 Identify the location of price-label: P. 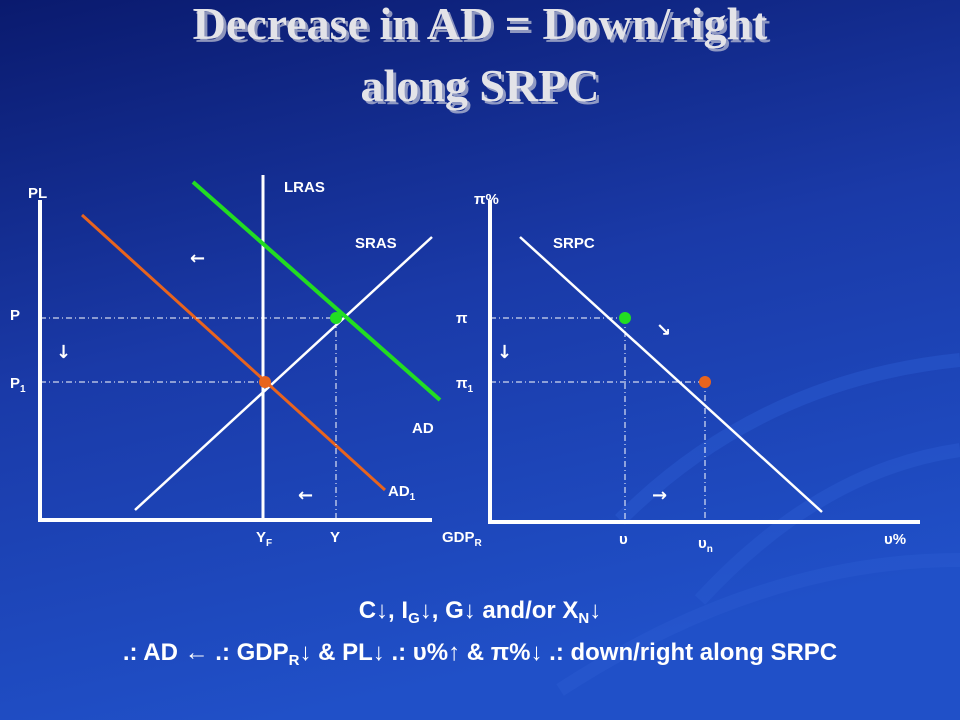
(15, 315).